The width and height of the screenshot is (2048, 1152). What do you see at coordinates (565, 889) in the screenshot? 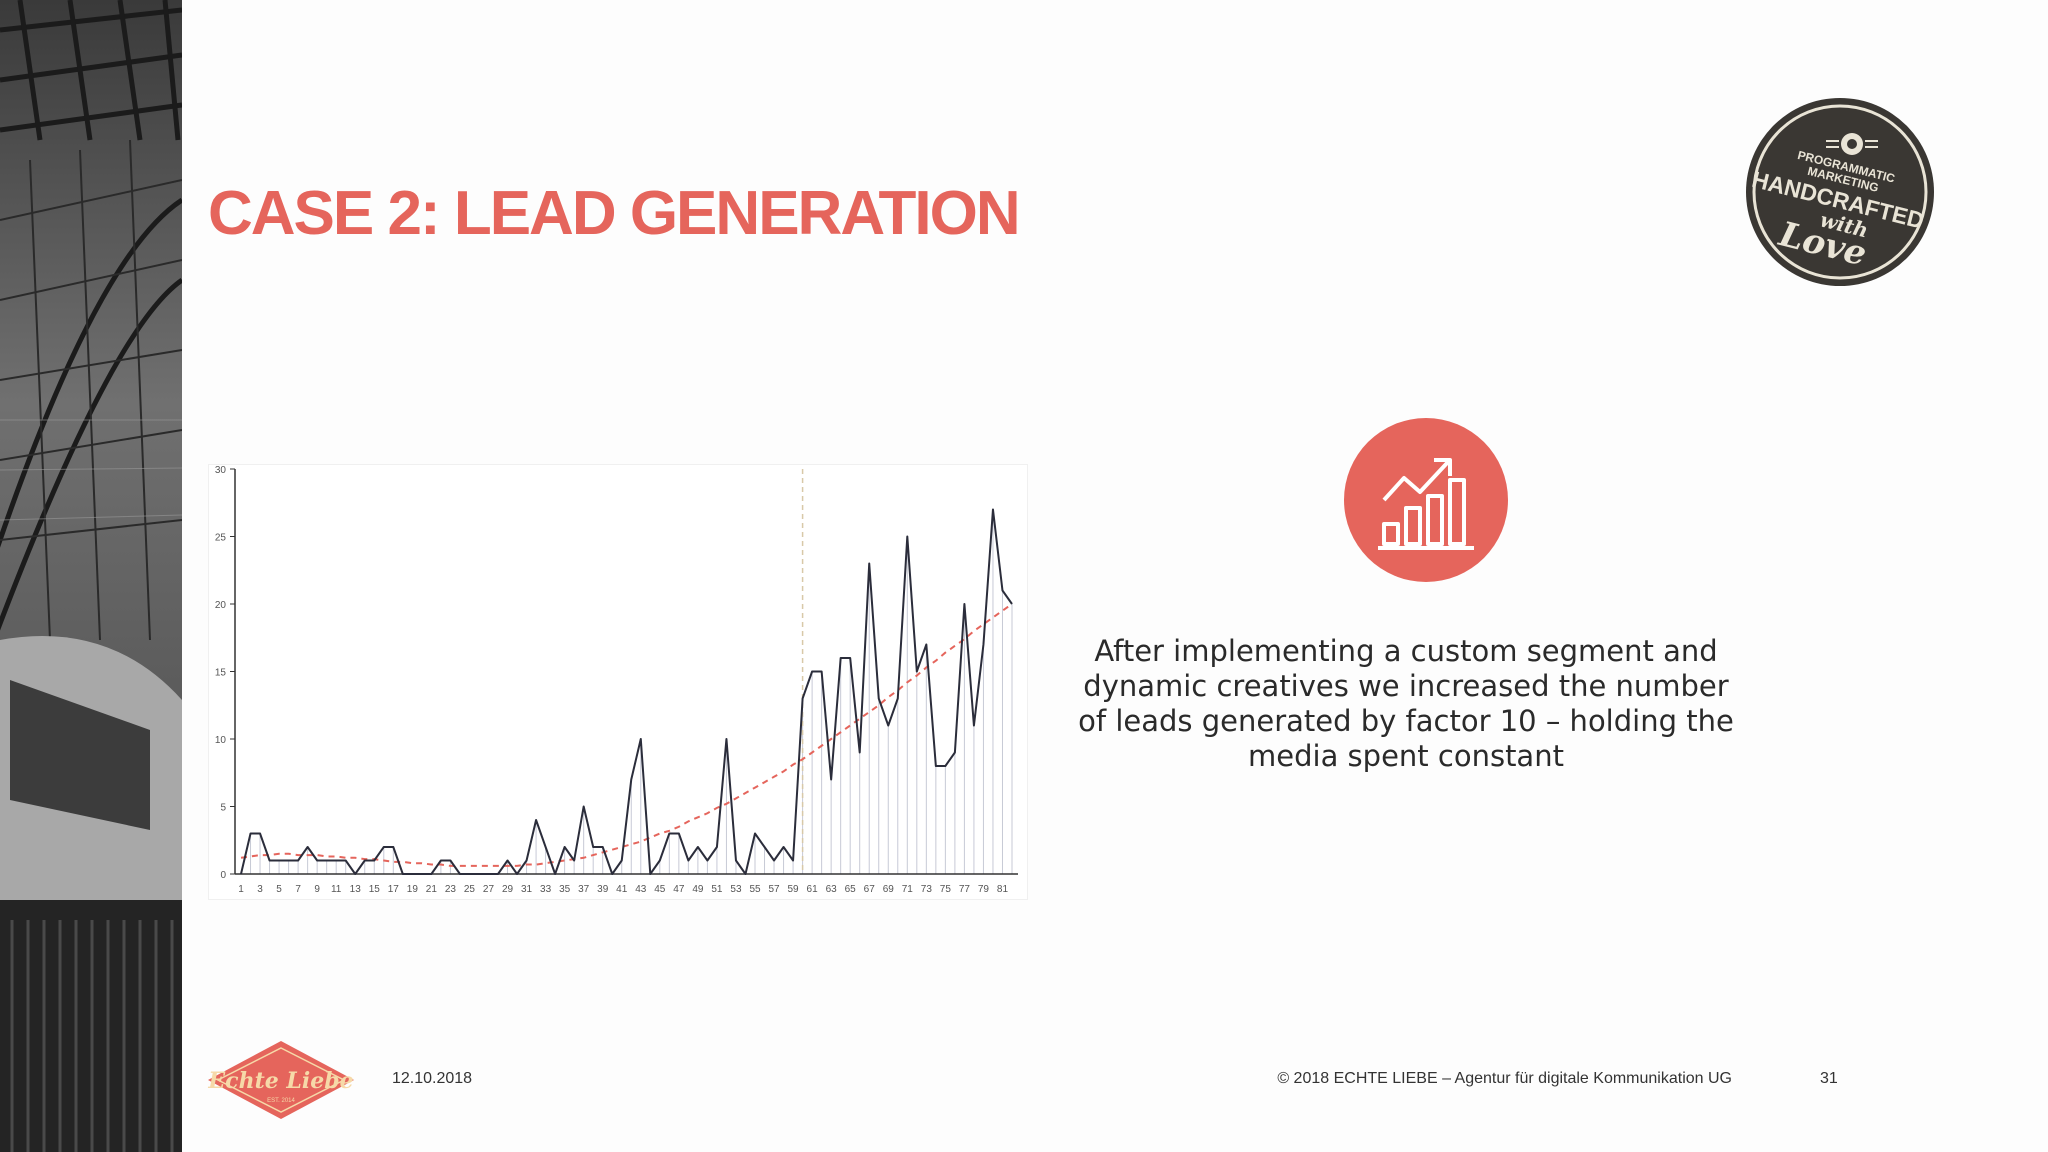
I see `x-tick-label: 35` at bounding box center [565, 889].